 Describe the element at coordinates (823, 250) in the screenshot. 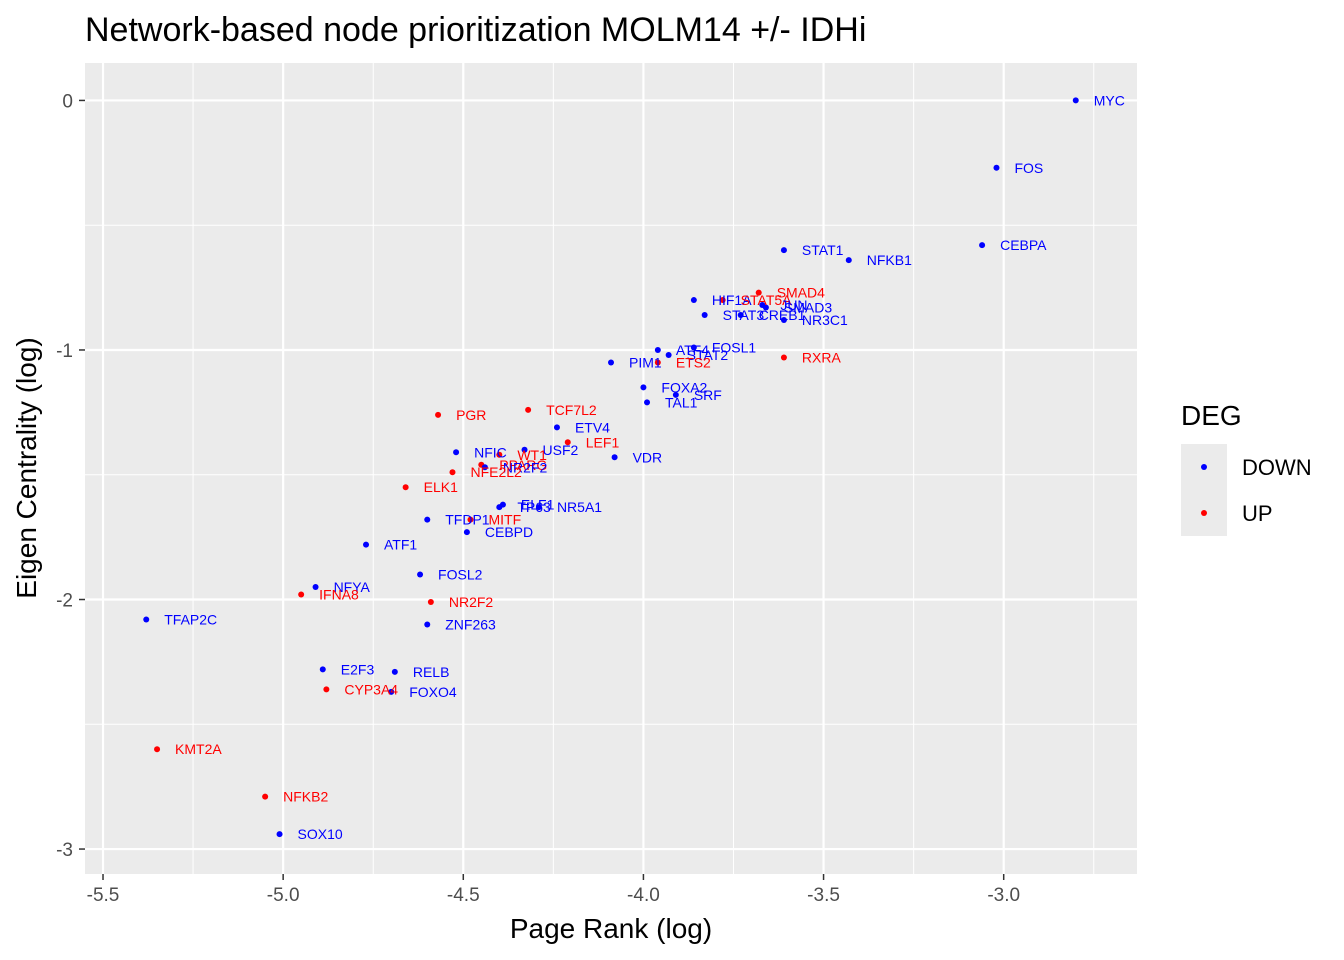

I see `point-label: STAT1` at that location.